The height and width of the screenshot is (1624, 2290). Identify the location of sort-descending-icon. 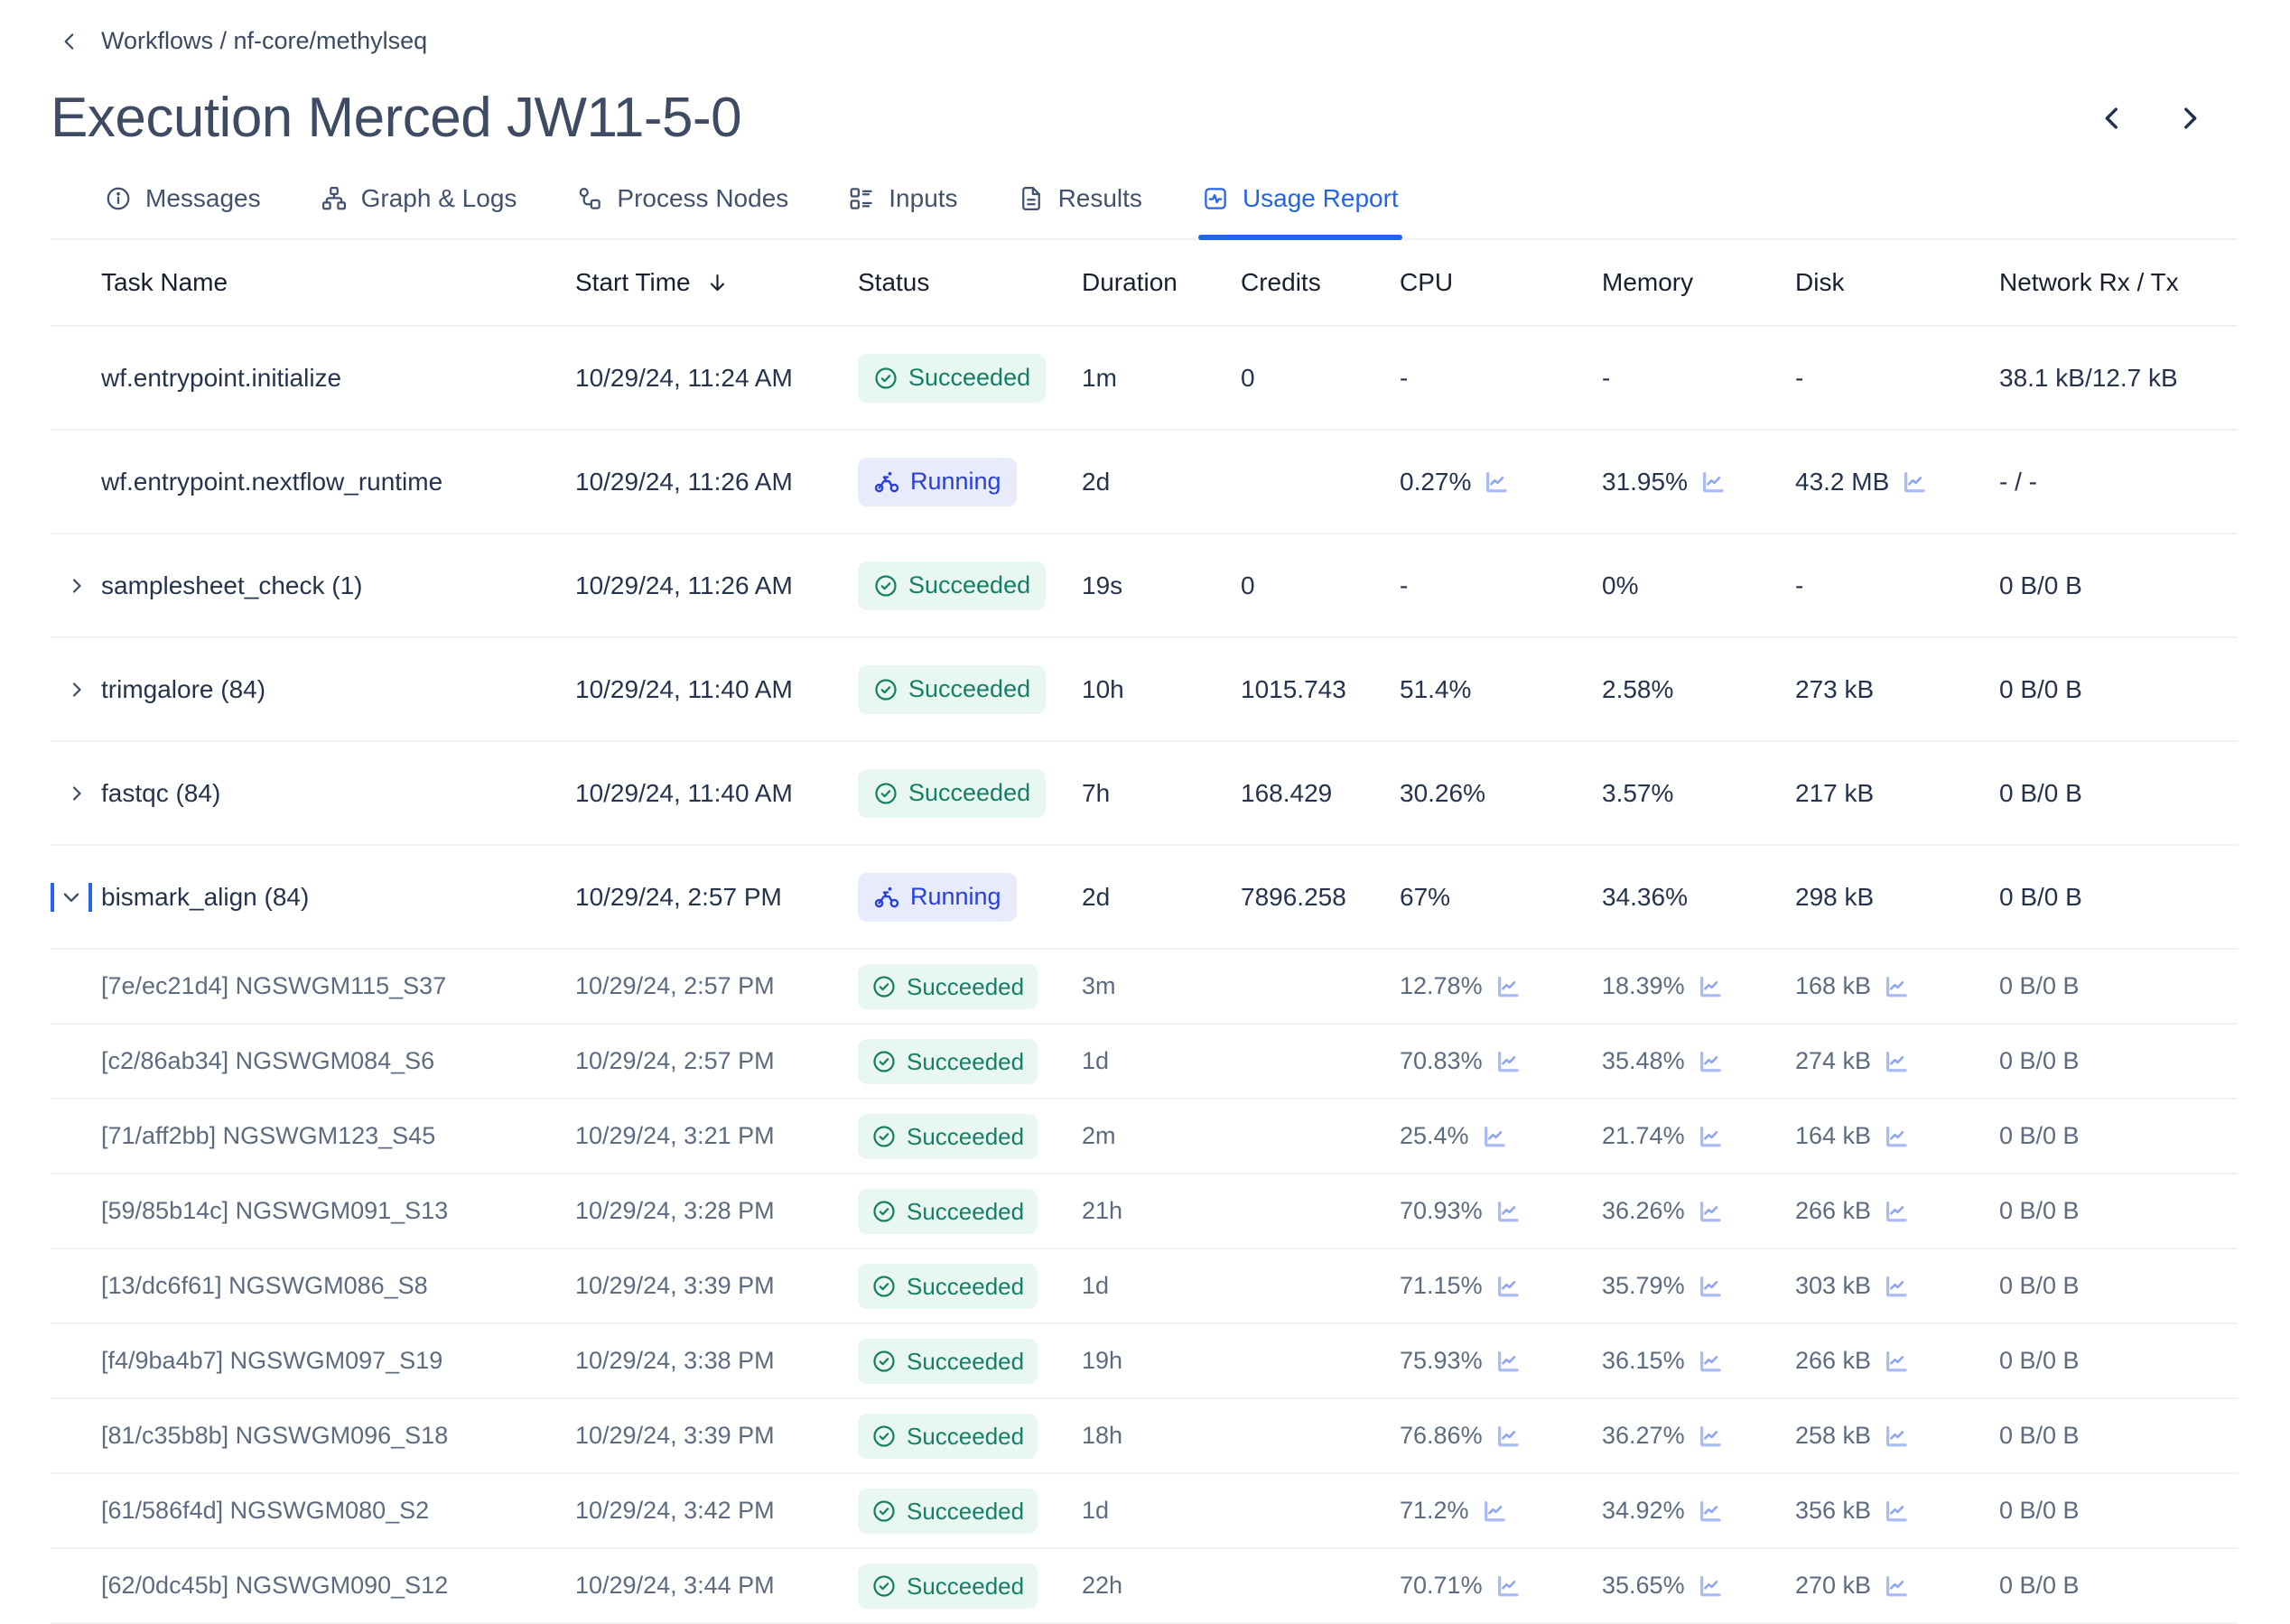
(718, 283).